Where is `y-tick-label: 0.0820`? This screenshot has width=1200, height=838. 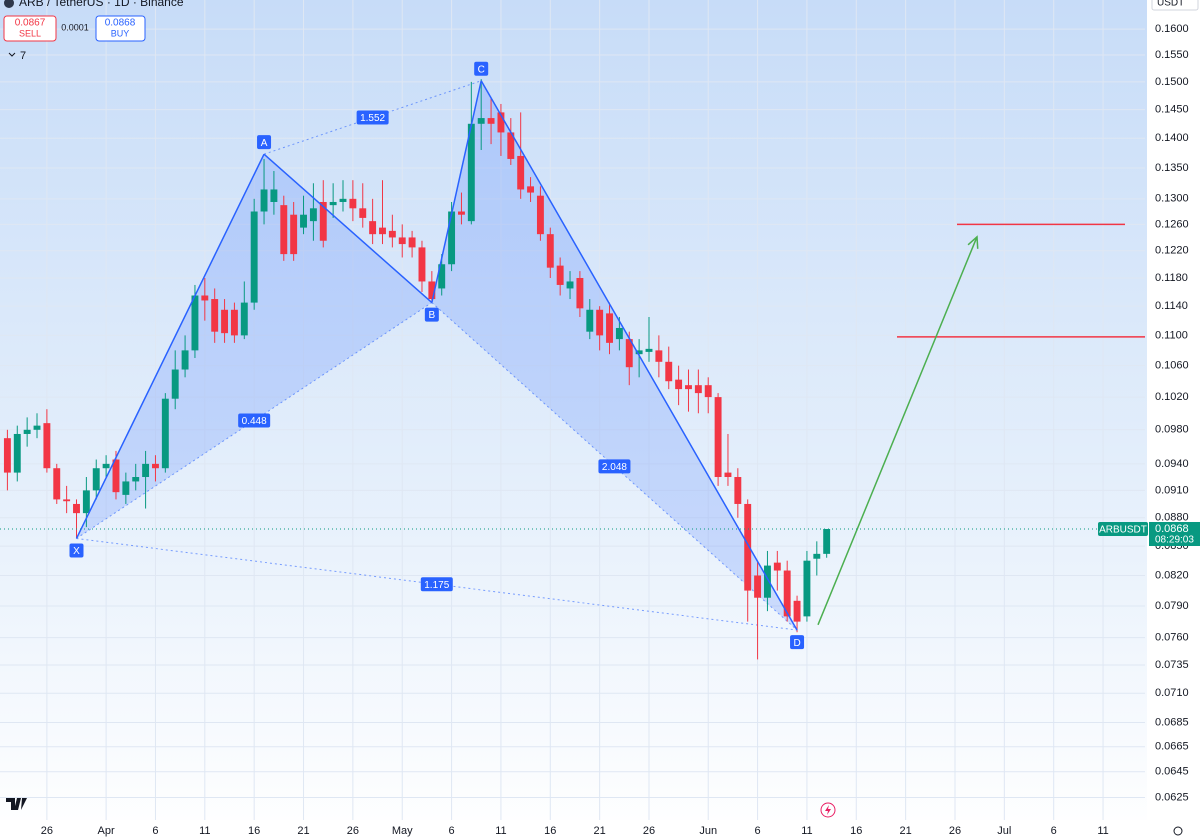 y-tick-label: 0.0820 is located at coordinates (1172, 575).